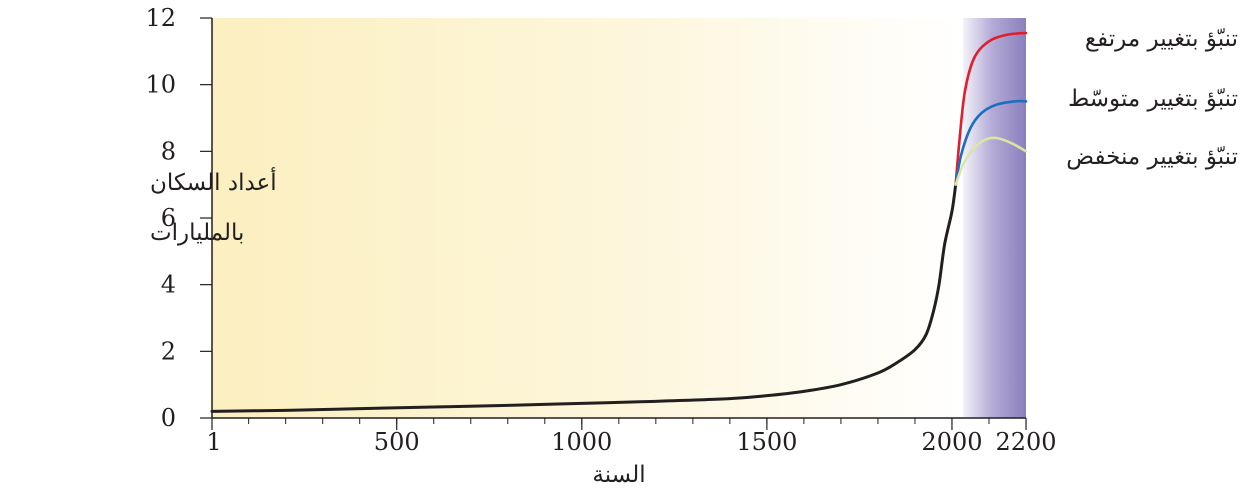  I want to click on y-tick-label: 10, so click(160, 85).